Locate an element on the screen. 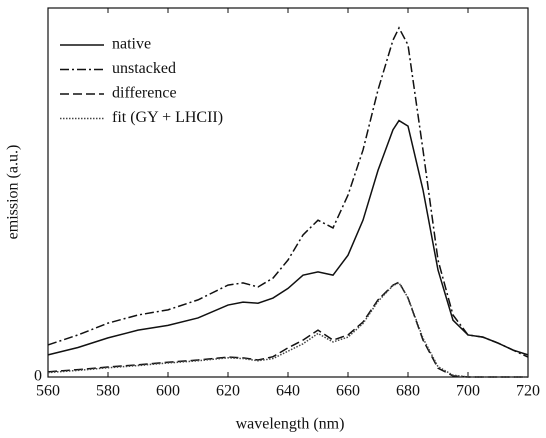 The height and width of the screenshot is (438, 546). y-tick-label: 0 is located at coordinates (38, 376).